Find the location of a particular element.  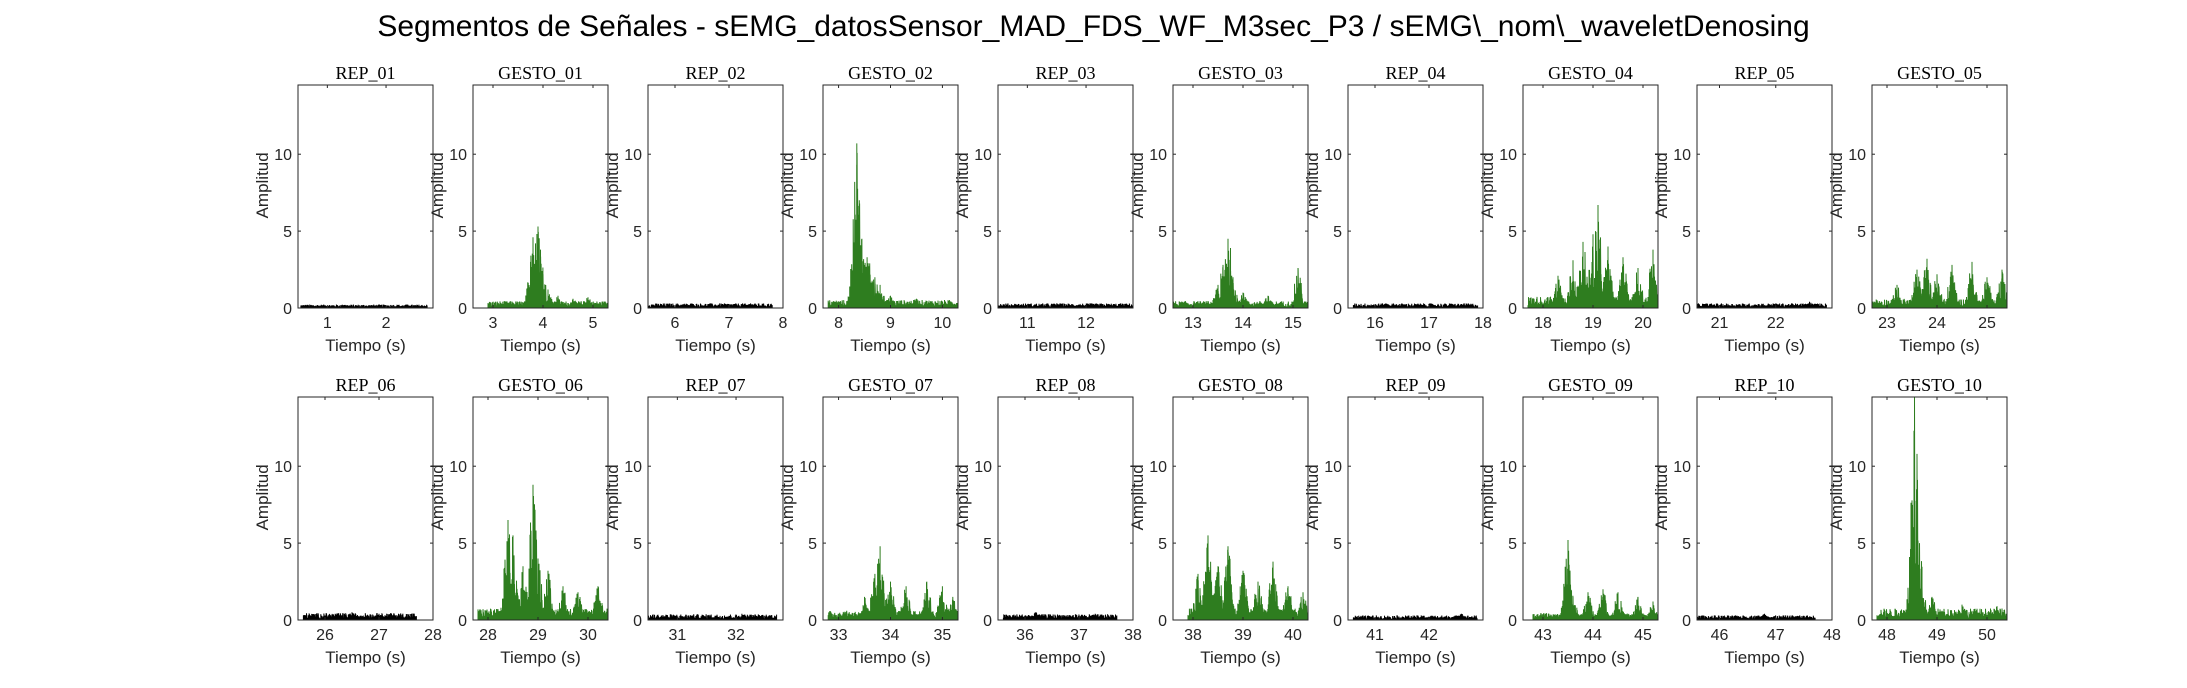

subplot-rep-09: 41 42 0 5 10 REP_09 Tiempo (s) Amplitud is located at coordinates (1393, 521).